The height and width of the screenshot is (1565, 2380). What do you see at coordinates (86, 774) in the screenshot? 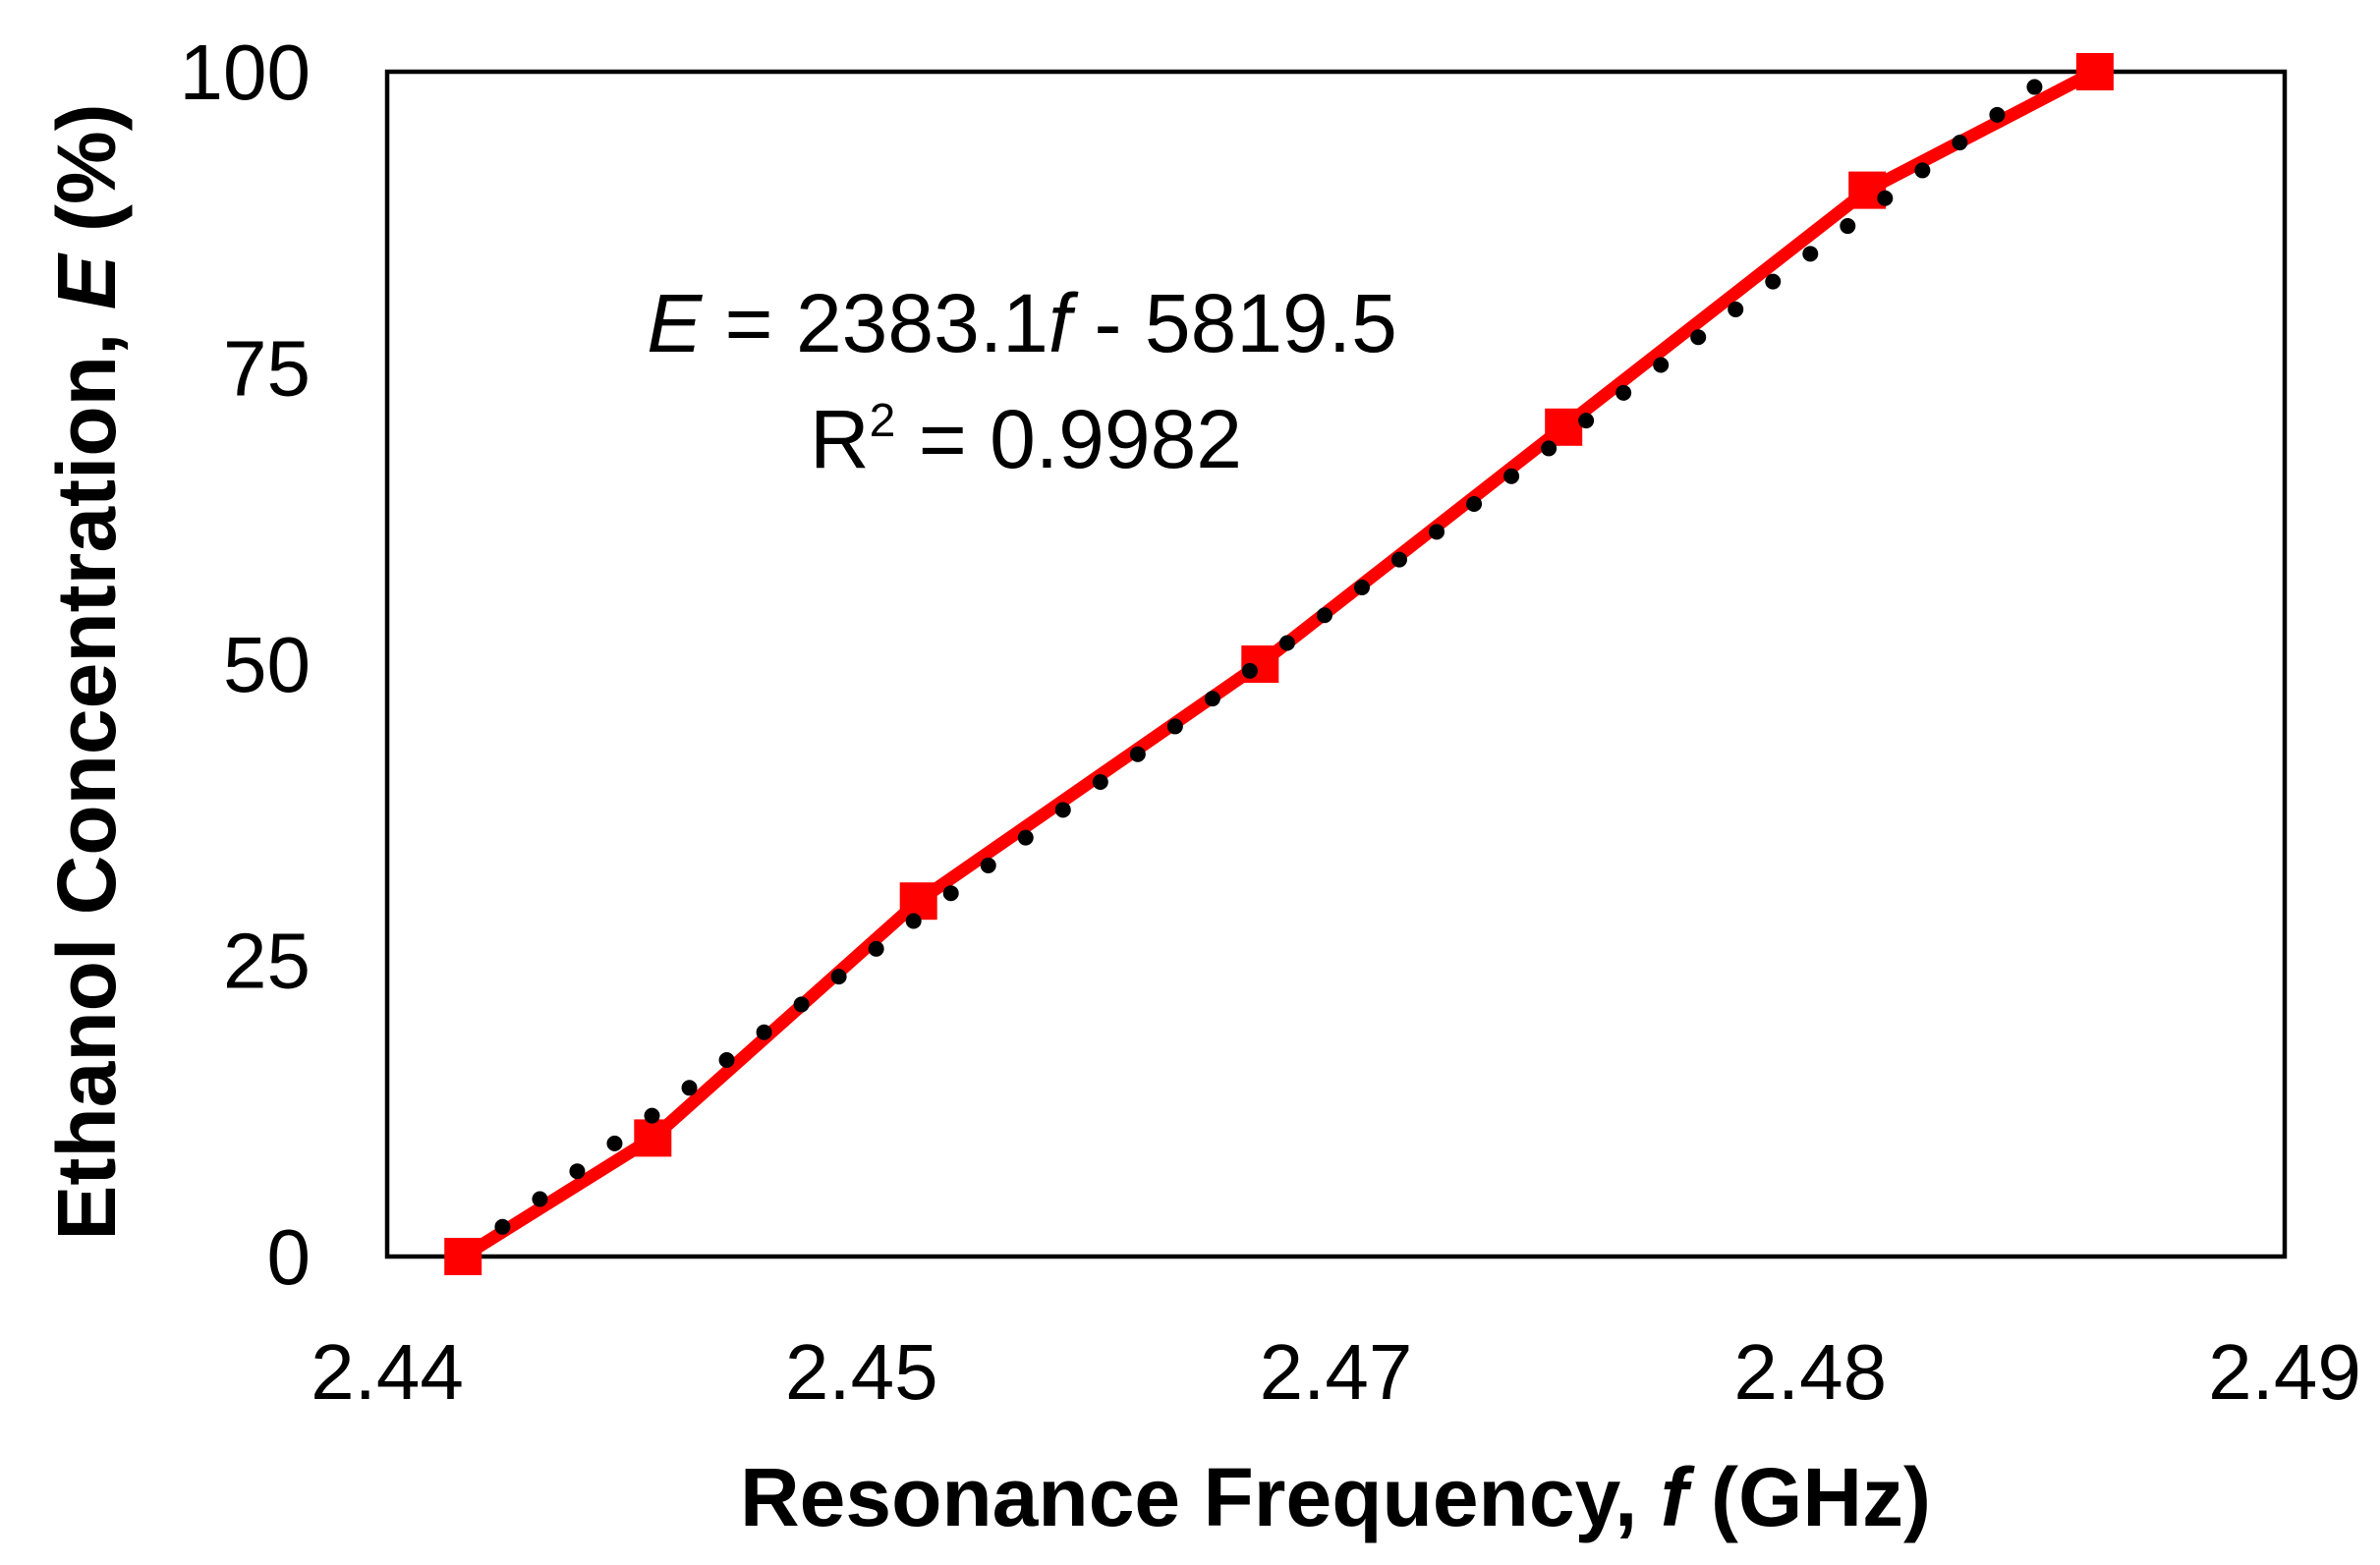
I see `y-axis-title-text: Ethanol Concentration,` at bounding box center [86, 774].